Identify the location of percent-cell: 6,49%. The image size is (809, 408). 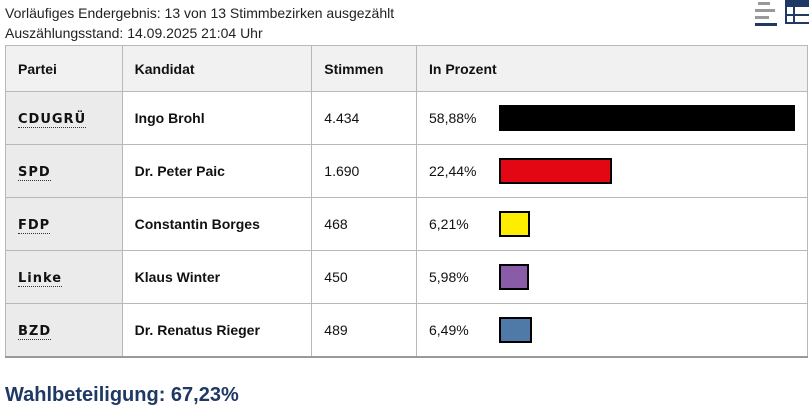
(612, 330).